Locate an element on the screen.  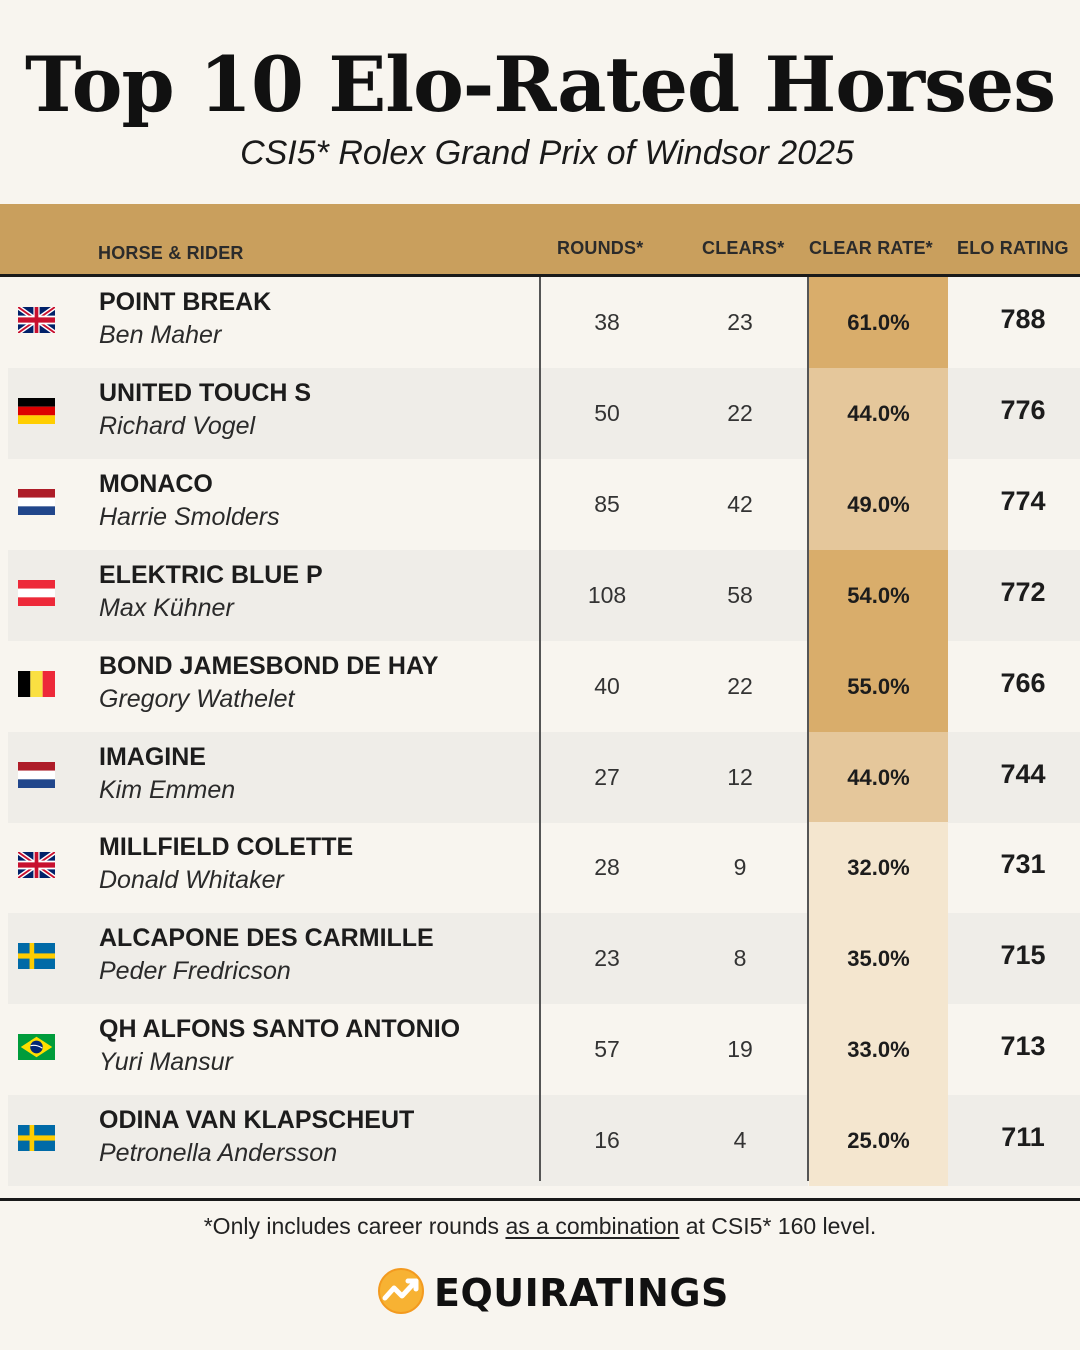
rounds-value: 23 is located at coordinates (607, 958).